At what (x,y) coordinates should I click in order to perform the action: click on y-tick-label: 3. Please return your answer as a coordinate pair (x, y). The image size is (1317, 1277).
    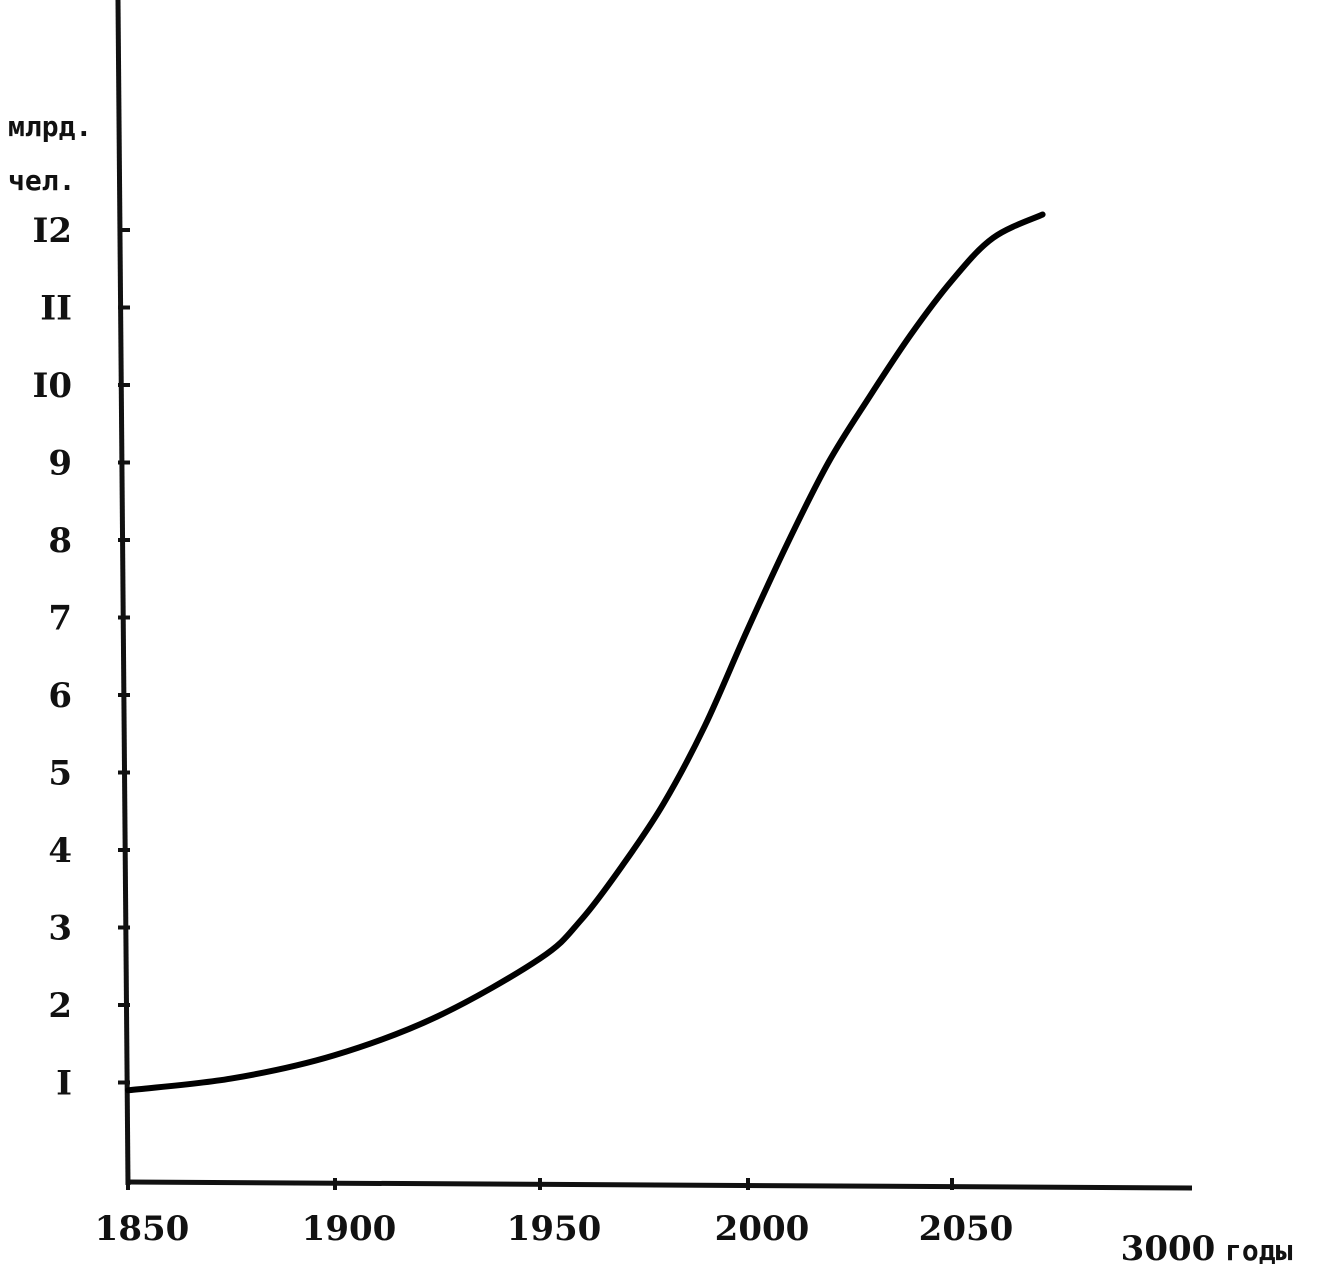
    Looking at the image, I should click on (60, 929).